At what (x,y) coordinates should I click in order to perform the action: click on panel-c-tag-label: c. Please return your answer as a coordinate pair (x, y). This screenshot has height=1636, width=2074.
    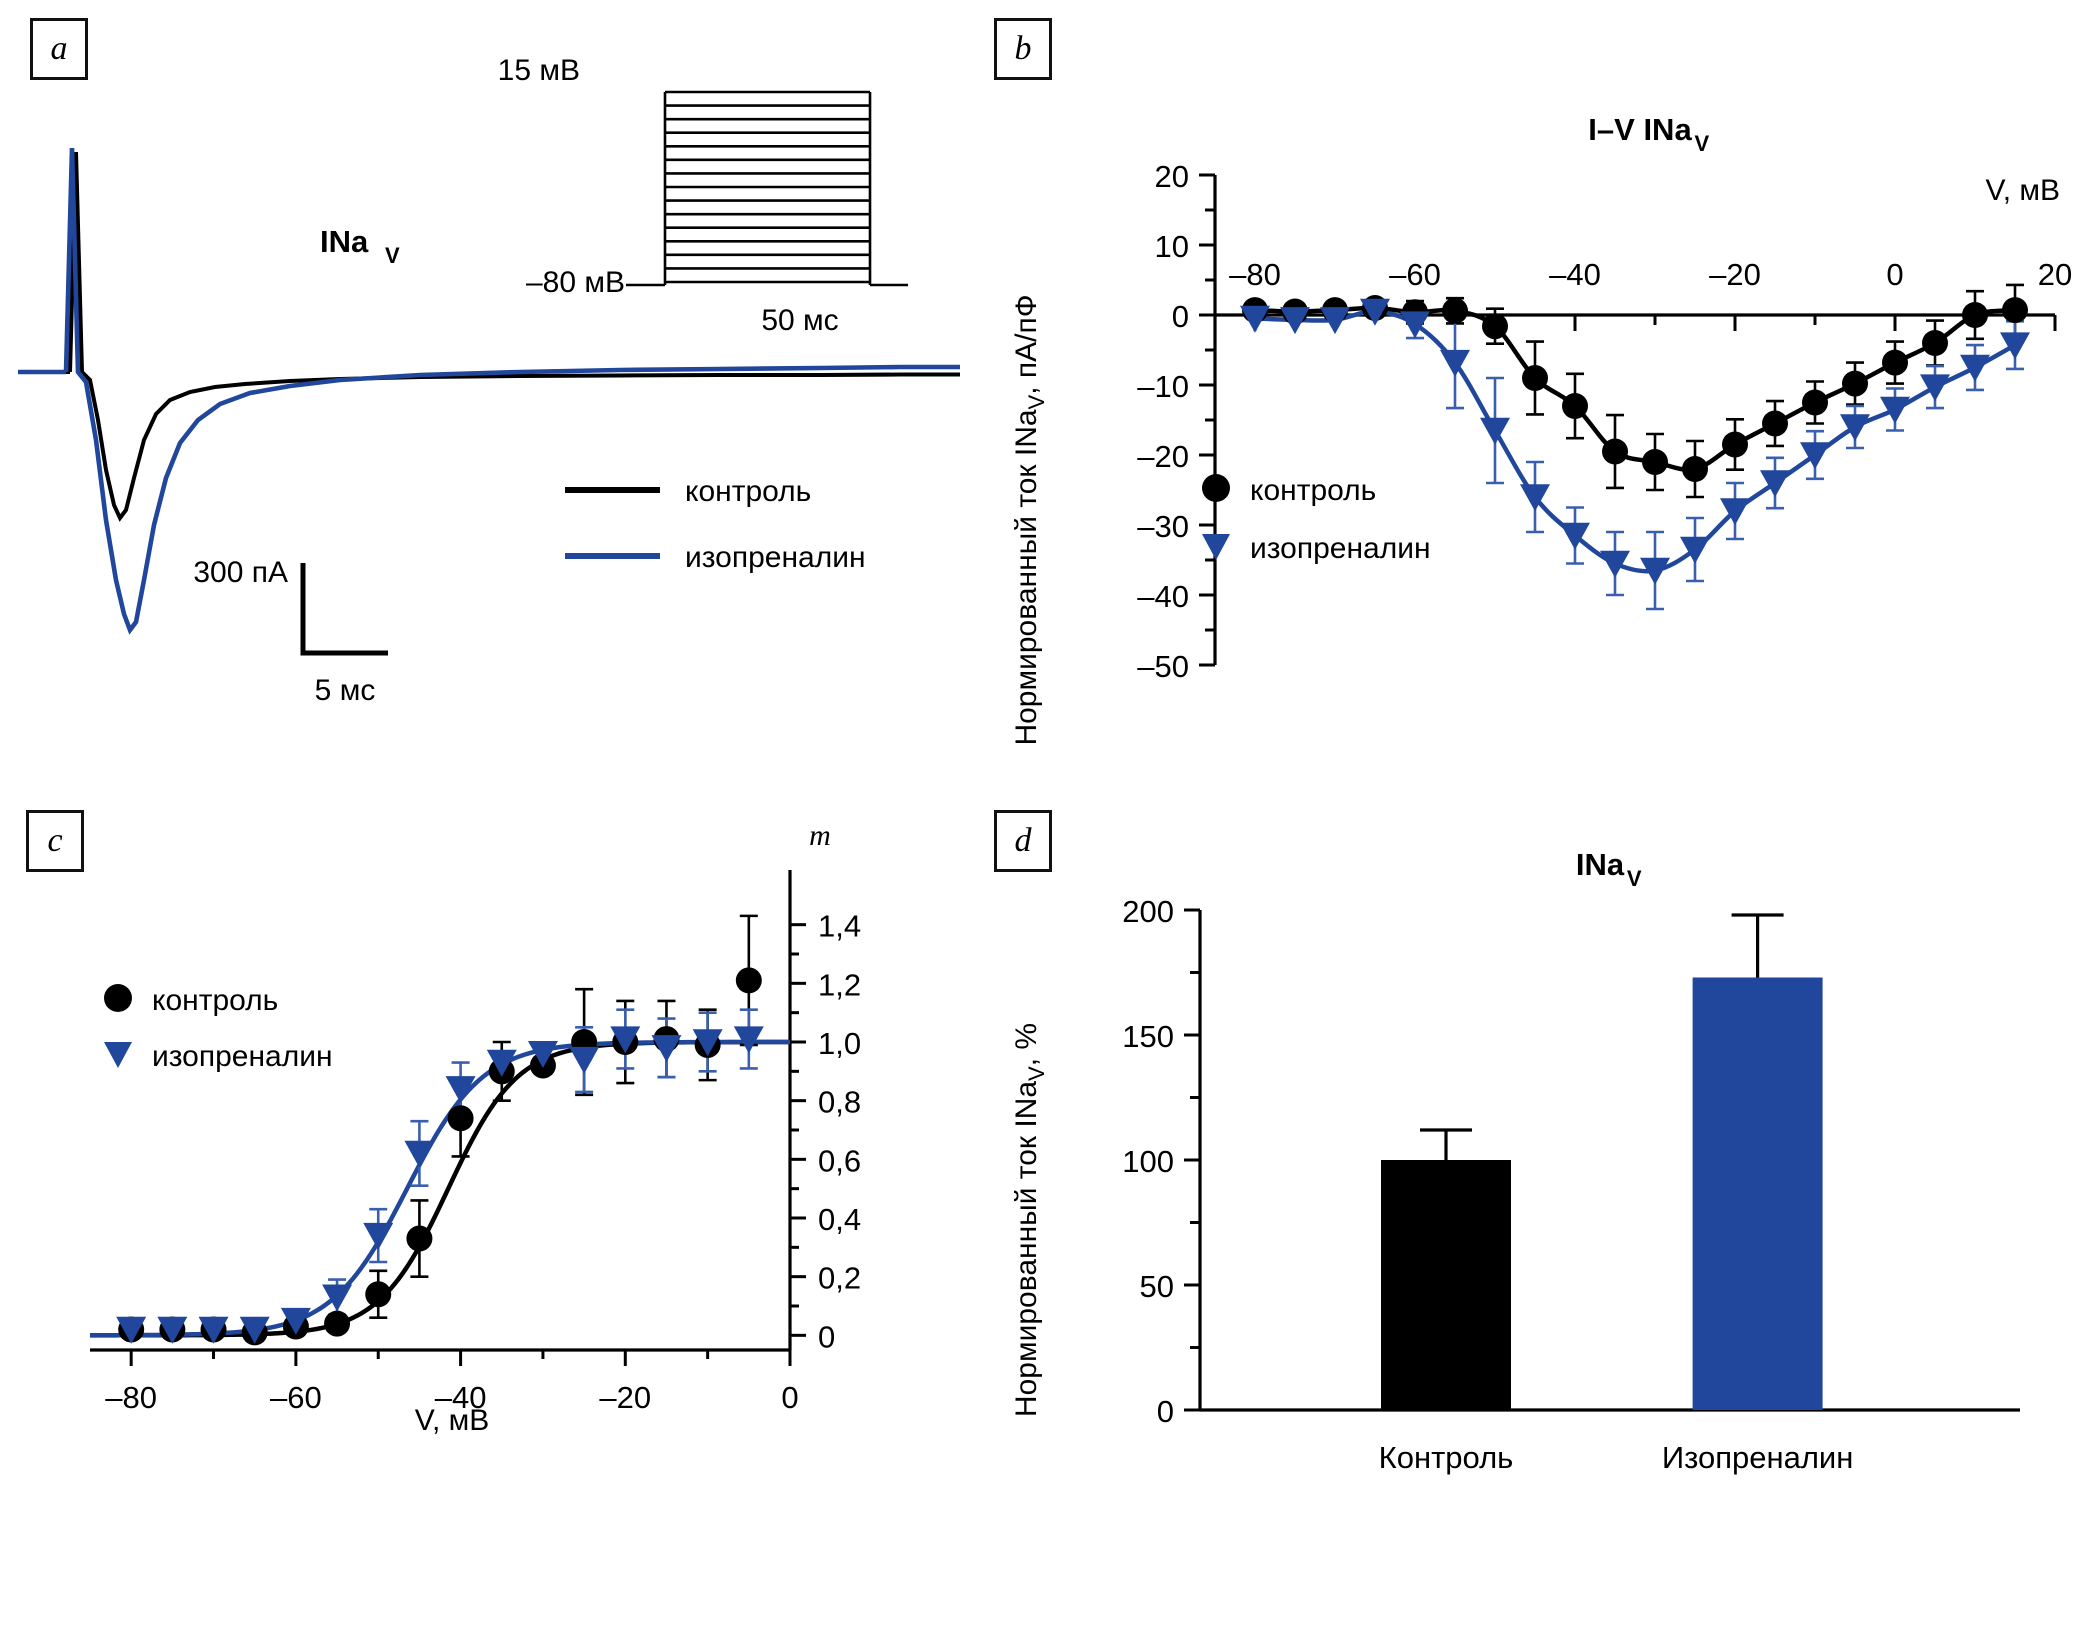
    Looking at the image, I should click on (55, 840).